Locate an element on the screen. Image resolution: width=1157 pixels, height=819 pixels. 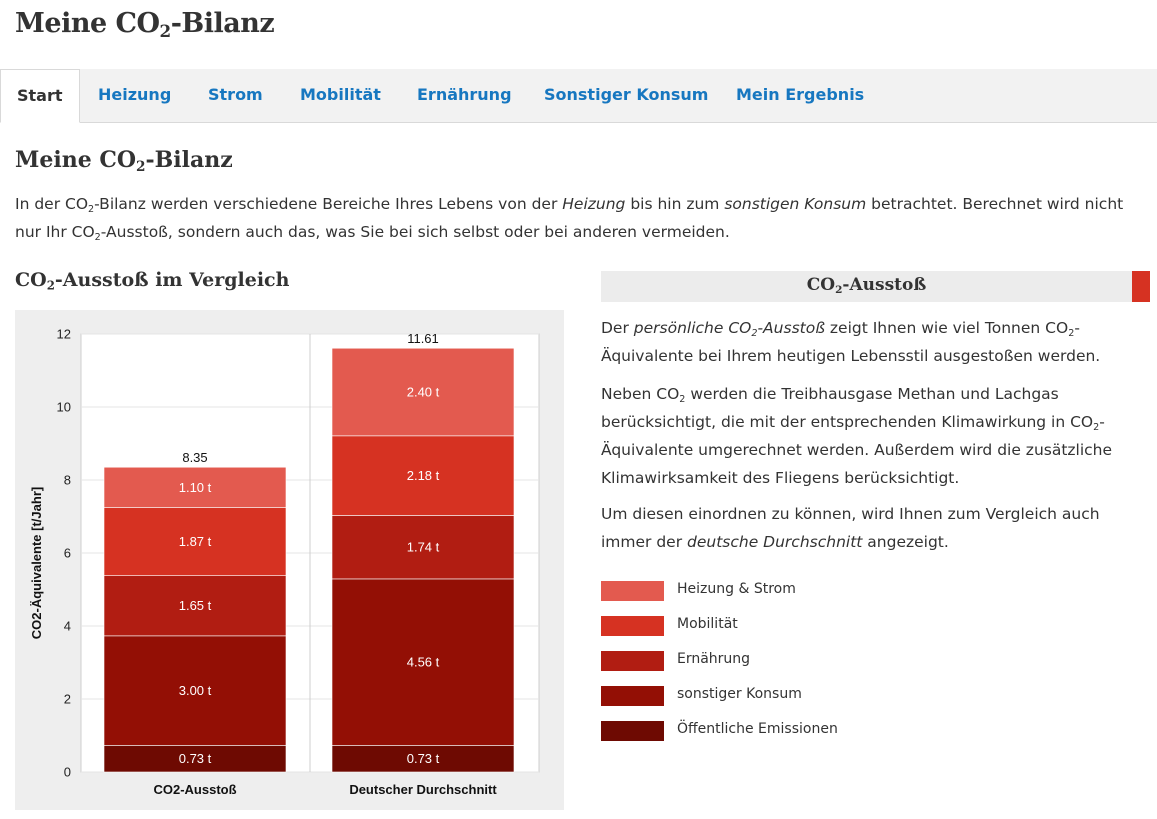
data-label: 1.87 t is located at coordinates (195, 541).